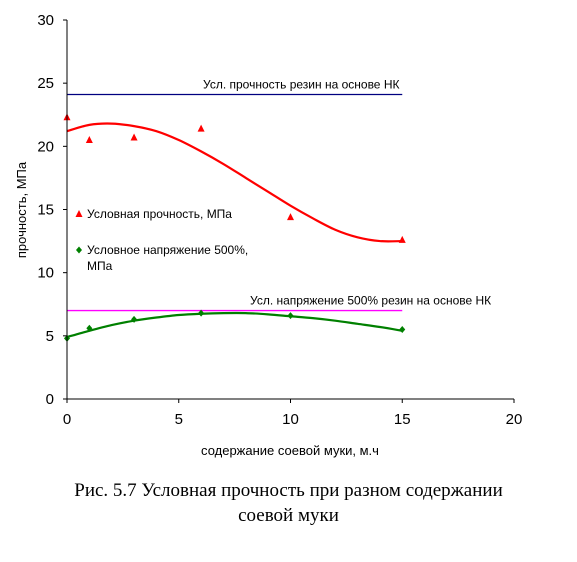 The height and width of the screenshot is (562, 577). Describe the element at coordinates (79, 250) in the screenshot. I see `legend-marker-diamond` at that location.